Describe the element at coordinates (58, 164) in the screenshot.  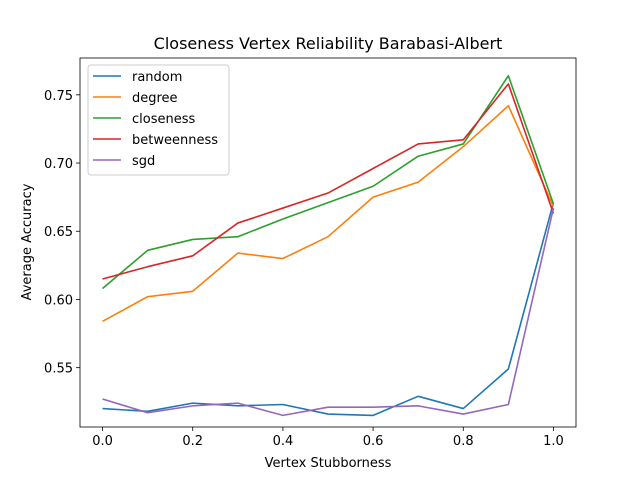
I see `y-tick-label: 0.70` at that location.